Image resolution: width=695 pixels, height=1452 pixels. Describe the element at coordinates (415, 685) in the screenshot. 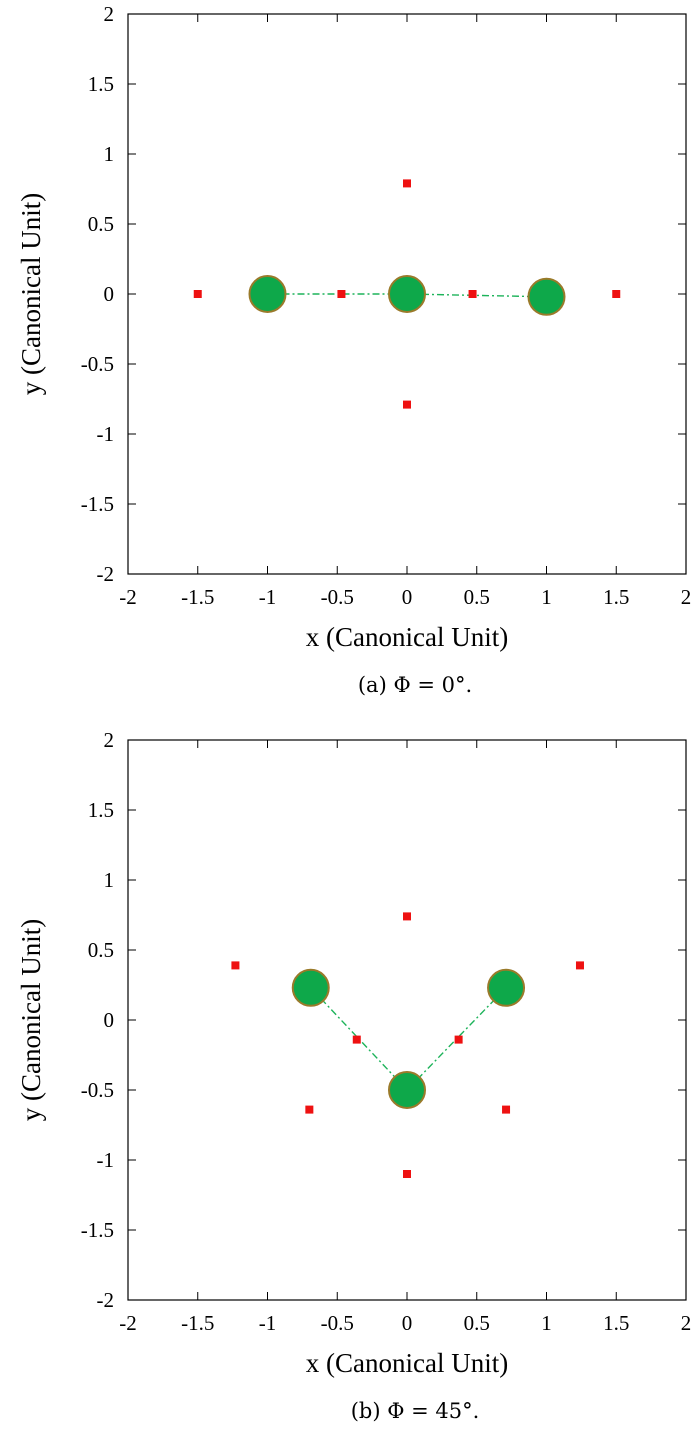

I see `figure-caption: (a) Φ = 0°.` at that location.